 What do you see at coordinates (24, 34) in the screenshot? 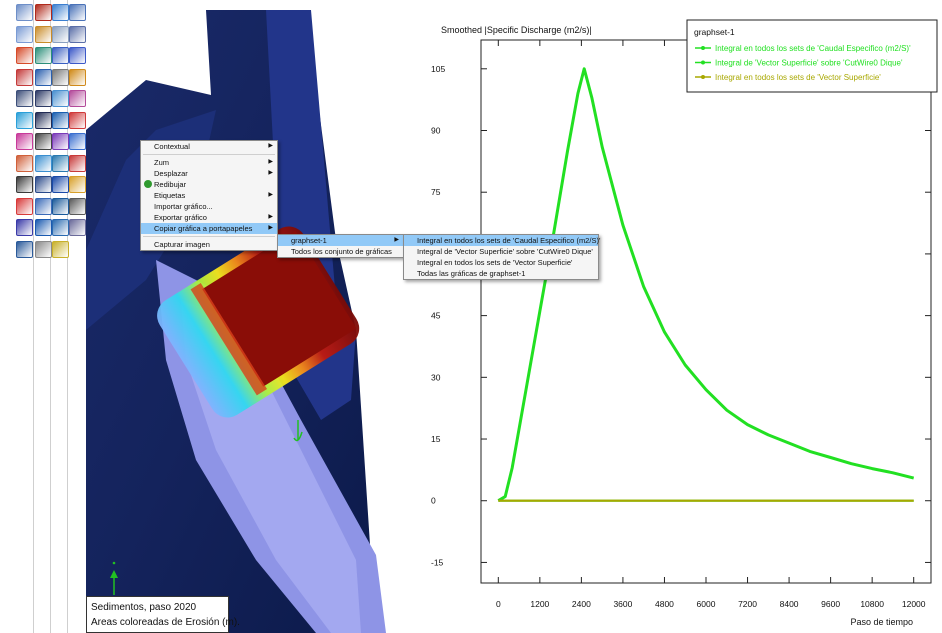
I see `zoom-icon` at bounding box center [24, 34].